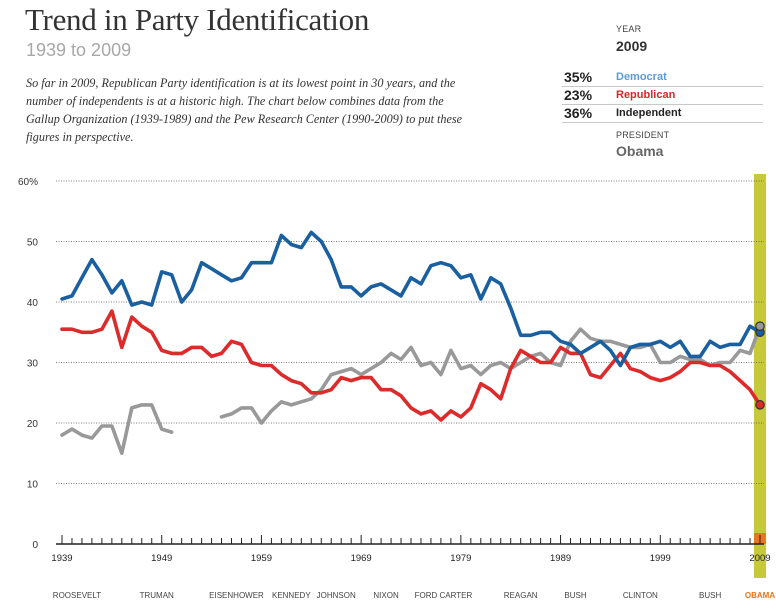  I want to click on president-label-ford: FORD, so click(426, 595).